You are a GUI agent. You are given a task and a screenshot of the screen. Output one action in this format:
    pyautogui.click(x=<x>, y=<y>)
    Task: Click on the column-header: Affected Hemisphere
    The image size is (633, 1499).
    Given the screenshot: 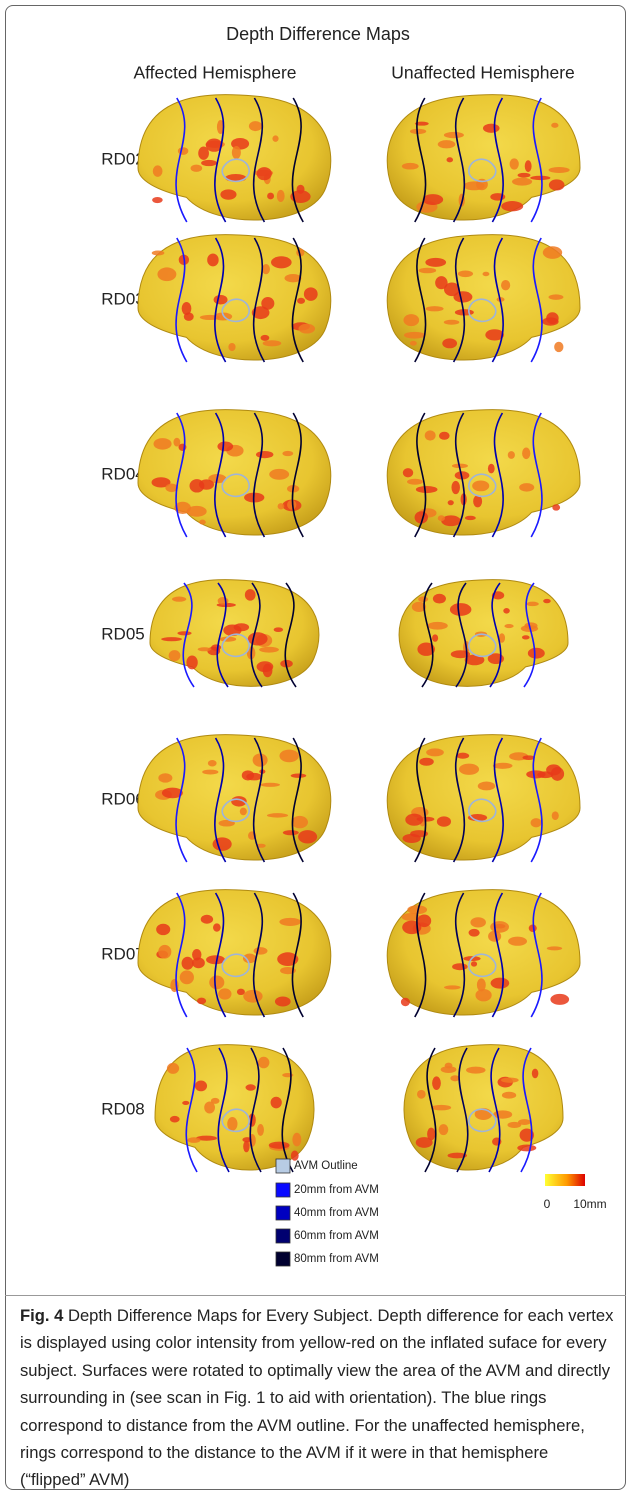 What is the action you would take?
    pyautogui.click(x=214, y=73)
    